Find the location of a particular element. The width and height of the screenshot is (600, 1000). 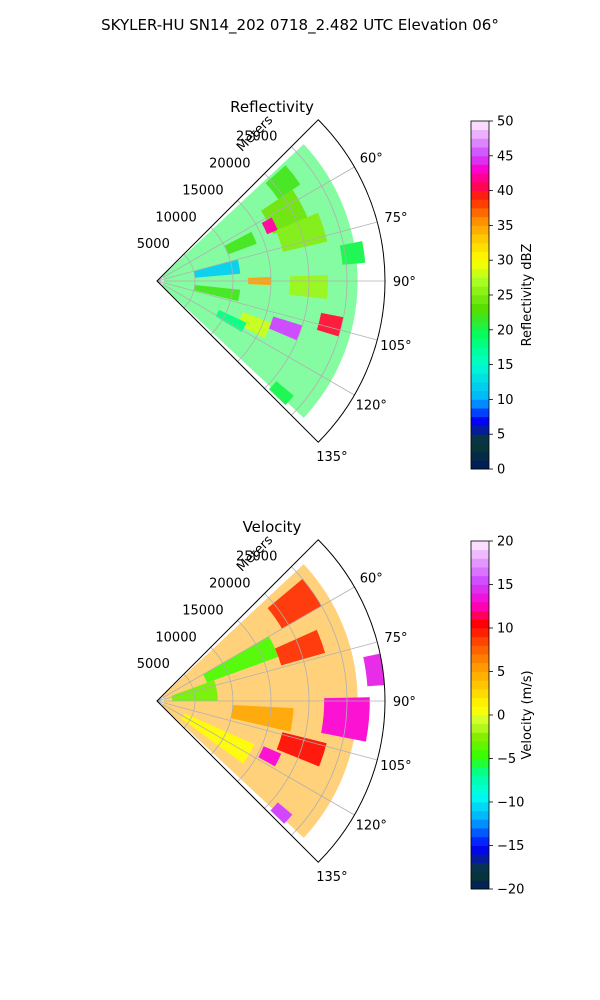

range-tick-label-3: 20000 is located at coordinates (229, 164).